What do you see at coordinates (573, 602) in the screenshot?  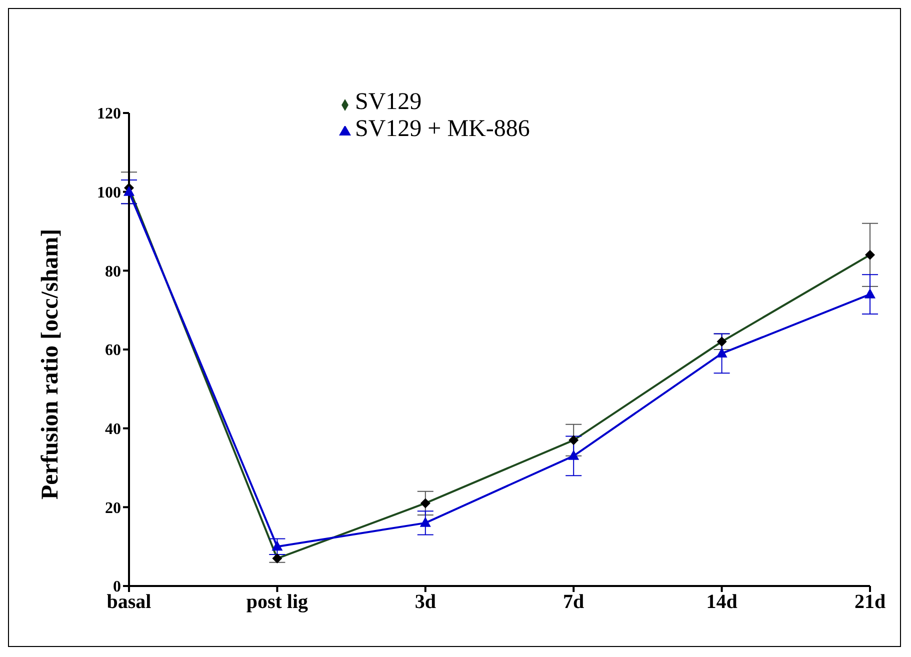 I see `x-tick-label: 7d` at bounding box center [573, 602].